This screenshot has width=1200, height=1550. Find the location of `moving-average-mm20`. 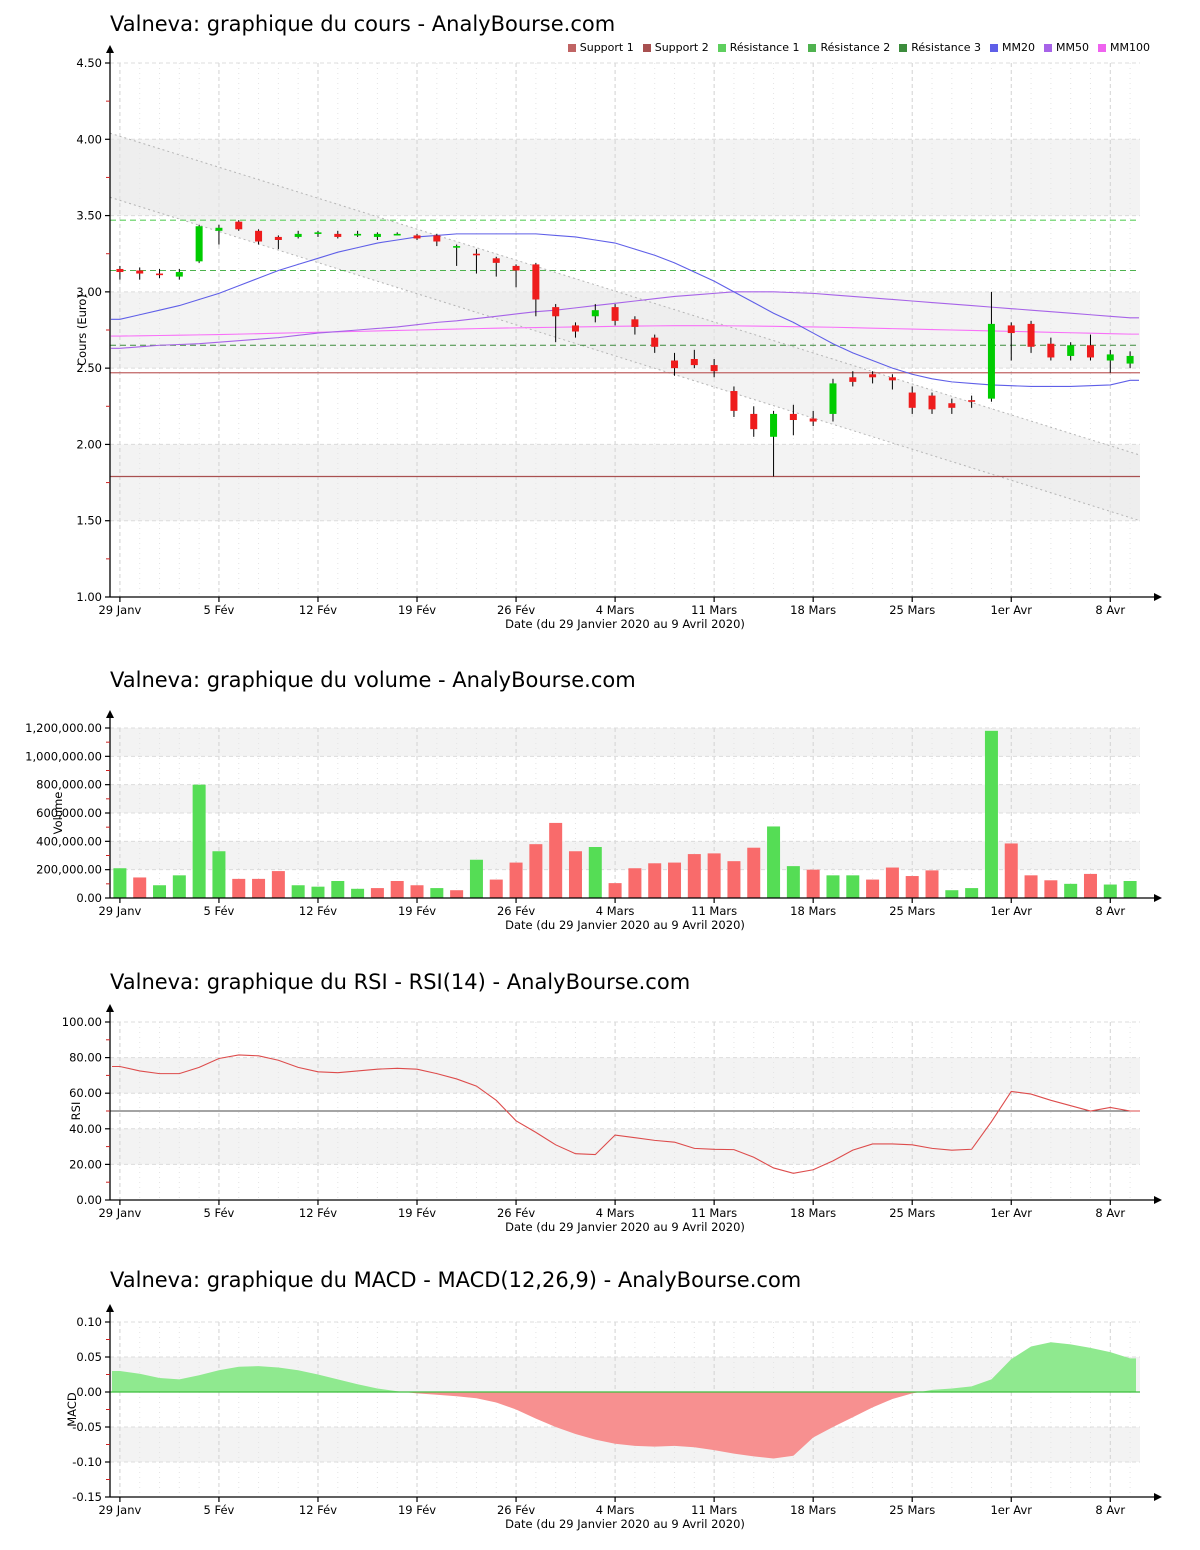

moving-average-mm20 is located at coordinates (625, 310).